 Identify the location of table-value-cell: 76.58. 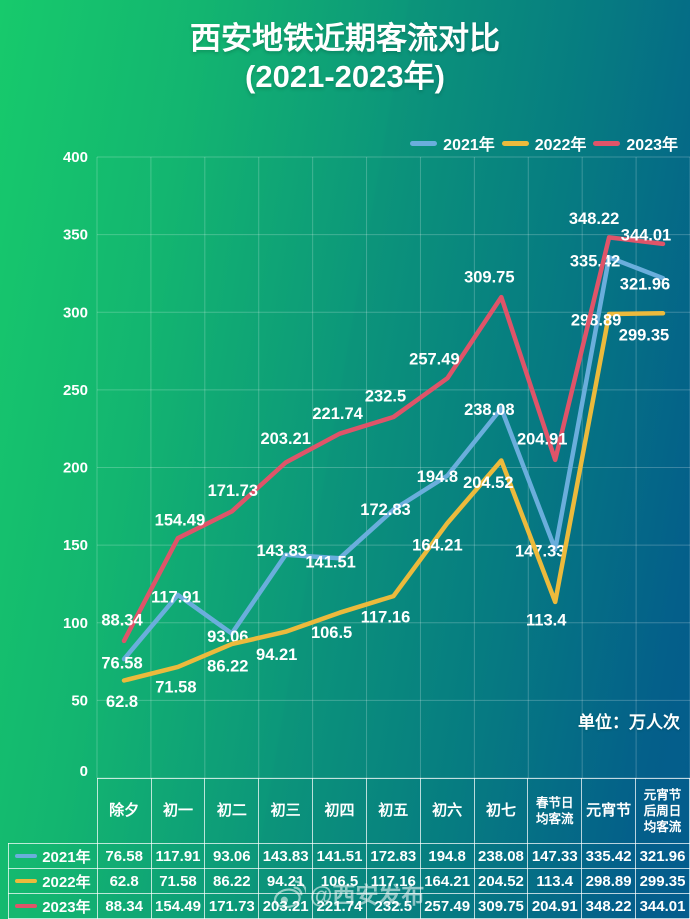
(124, 856).